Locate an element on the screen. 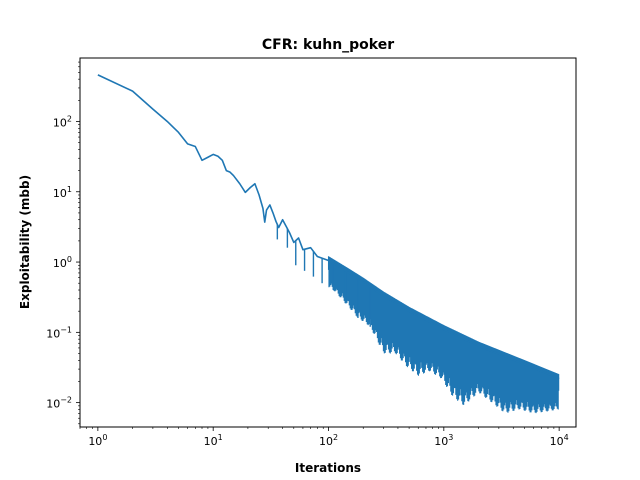  x-tick-label: 10³ is located at coordinates (443, 440).